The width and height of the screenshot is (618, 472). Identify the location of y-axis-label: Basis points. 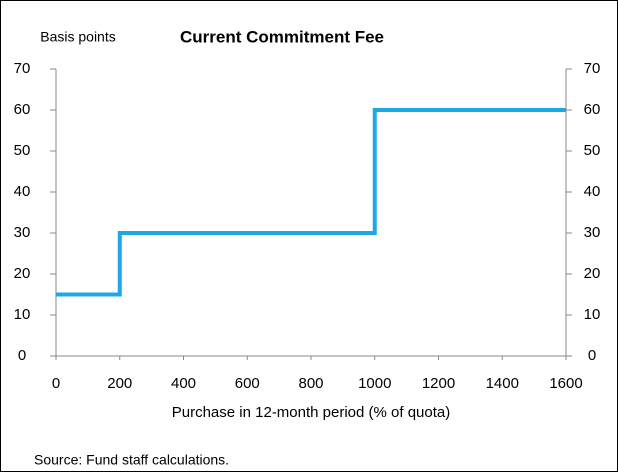
(77, 37).